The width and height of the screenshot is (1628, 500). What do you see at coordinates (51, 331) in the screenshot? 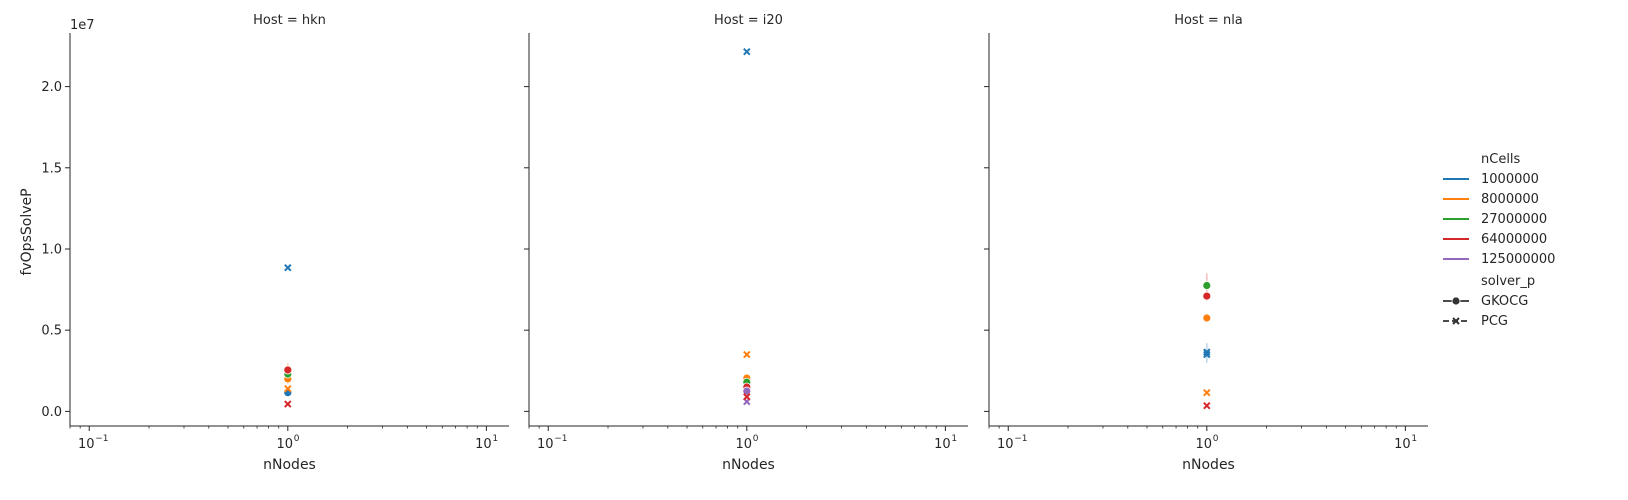
I see `y-tick-label: 0.5` at bounding box center [51, 331].